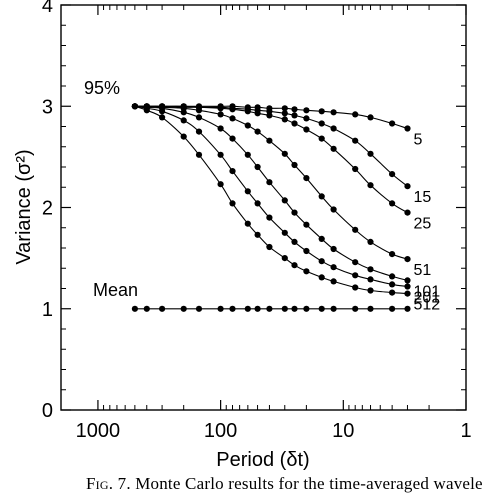 The image size is (500, 495). What do you see at coordinates (262, 460) in the screenshot?
I see `x-axis-label: Period (δt)` at bounding box center [262, 460].